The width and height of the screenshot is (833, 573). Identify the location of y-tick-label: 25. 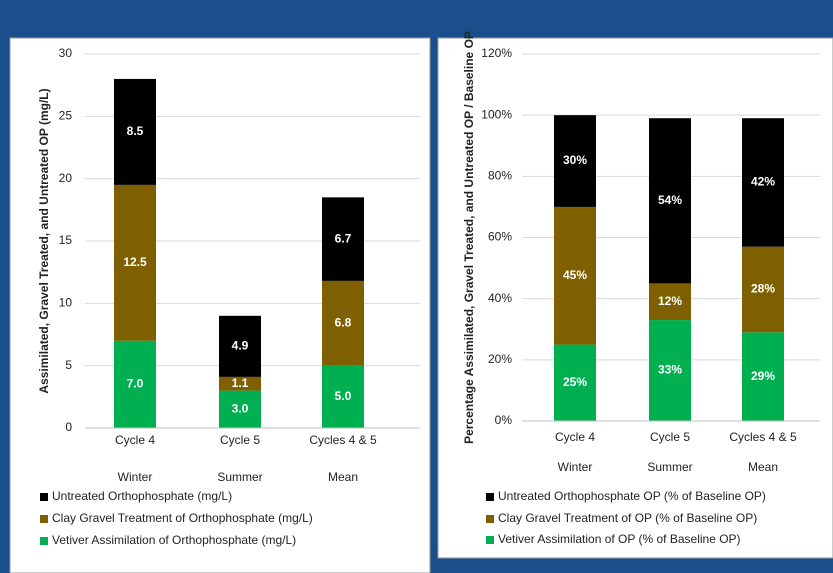
(66, 116).